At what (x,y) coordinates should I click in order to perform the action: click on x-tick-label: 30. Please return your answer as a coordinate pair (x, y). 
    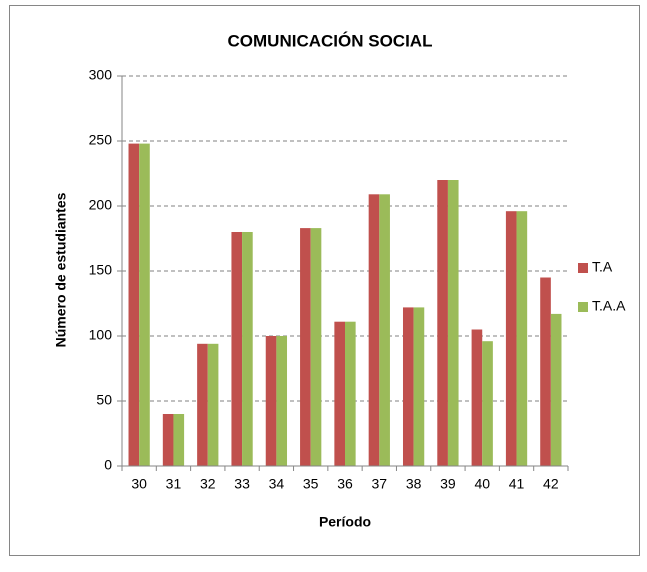
    Looking at the image, I should click on (139, 484).